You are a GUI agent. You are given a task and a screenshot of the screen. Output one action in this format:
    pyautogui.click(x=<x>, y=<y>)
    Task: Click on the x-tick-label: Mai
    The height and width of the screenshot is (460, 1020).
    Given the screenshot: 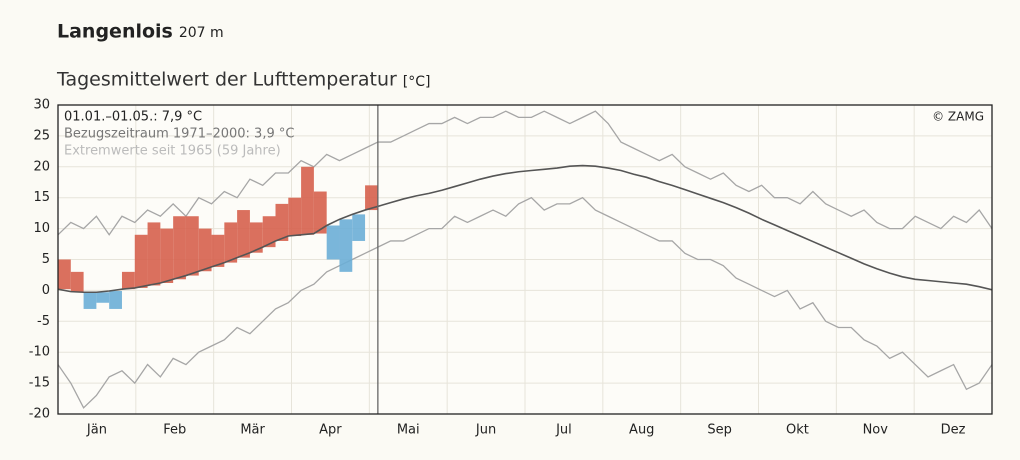 What is the action you would take?
    pyautogui.click(x=408, y=430)
    